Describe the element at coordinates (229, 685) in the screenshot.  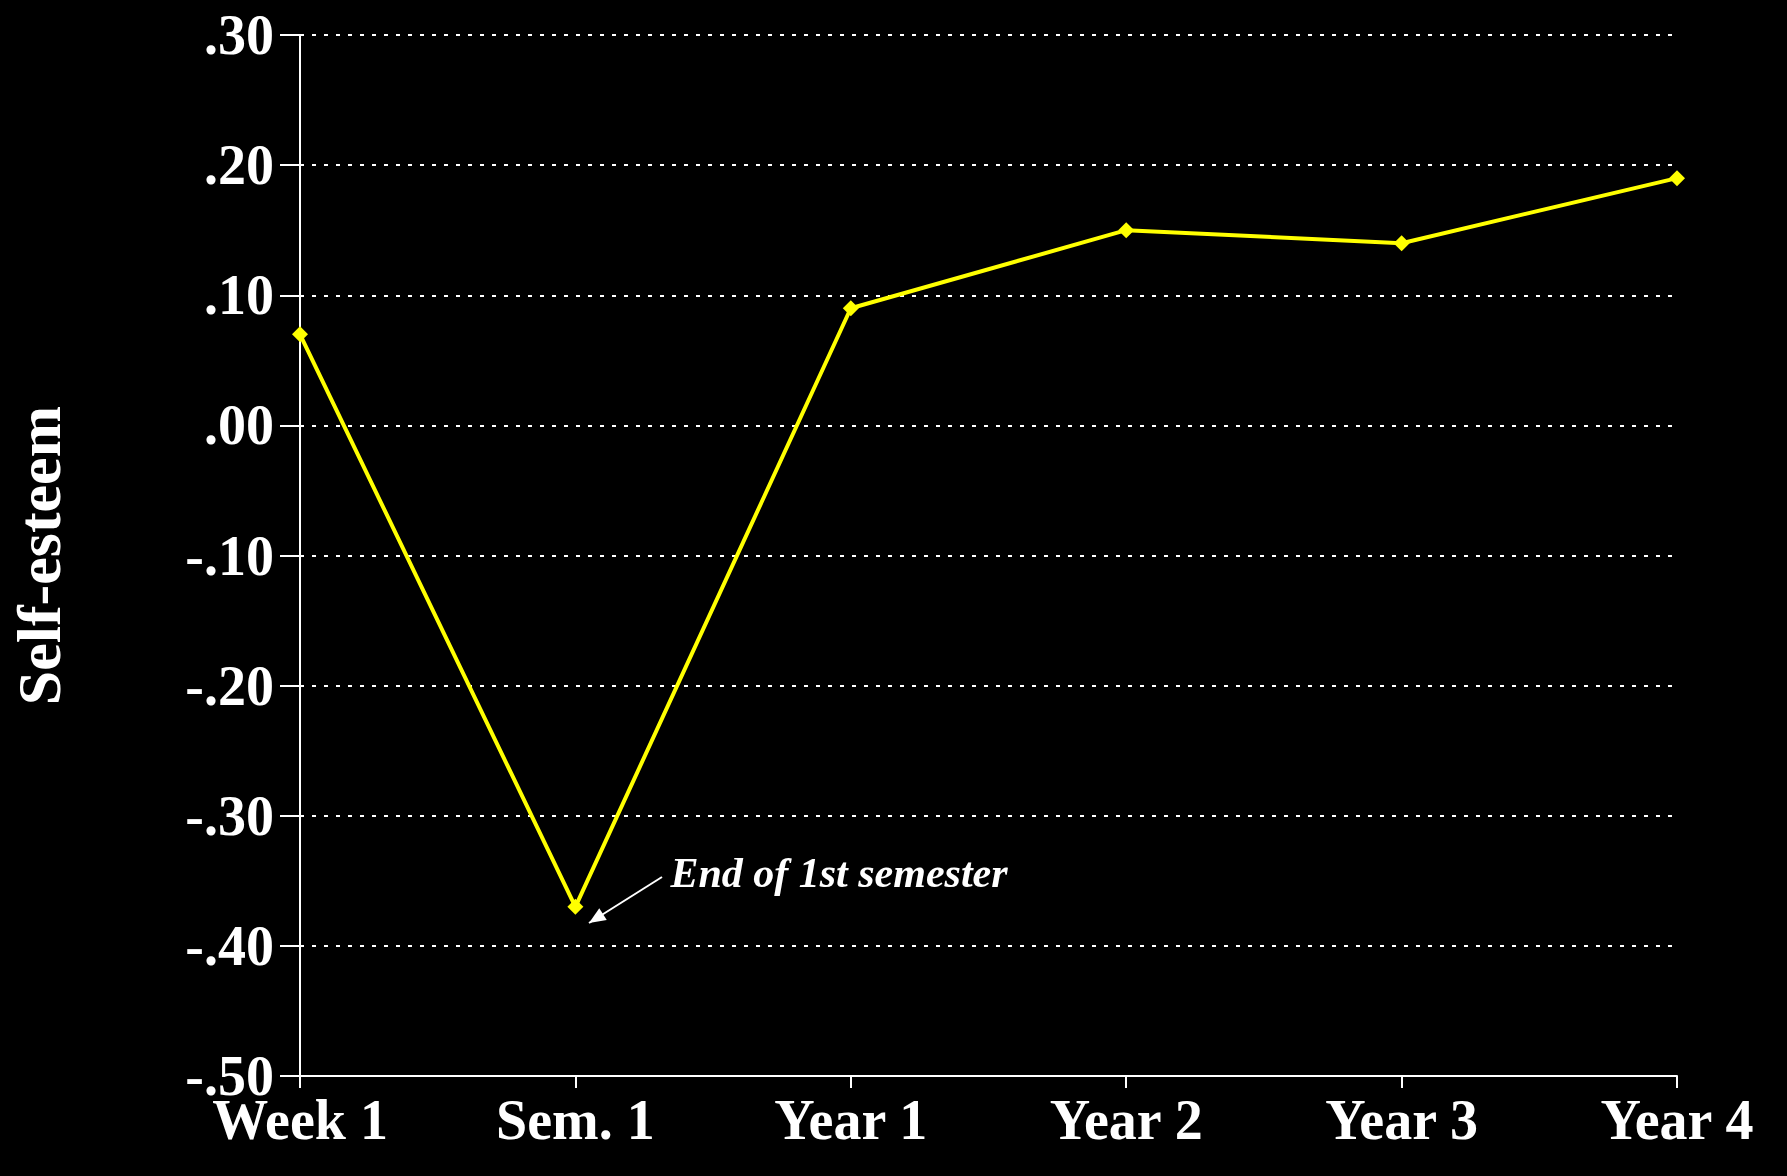
I see `y-tick-label: -.20` at that location.